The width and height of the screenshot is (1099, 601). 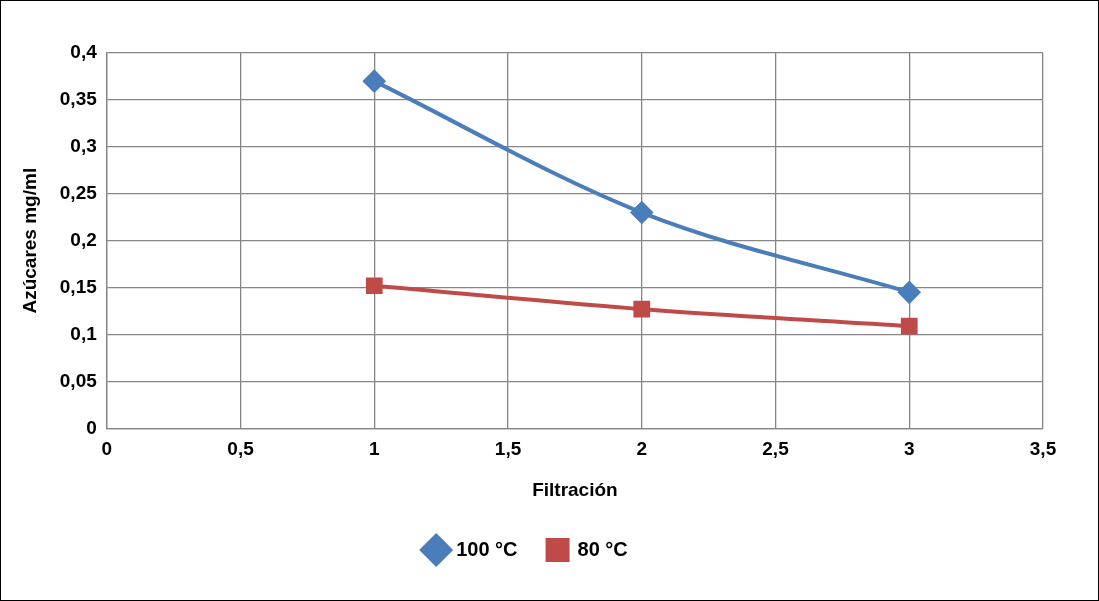 I want to click on x-tick-label: 1,5, so click(x=508, y=449).